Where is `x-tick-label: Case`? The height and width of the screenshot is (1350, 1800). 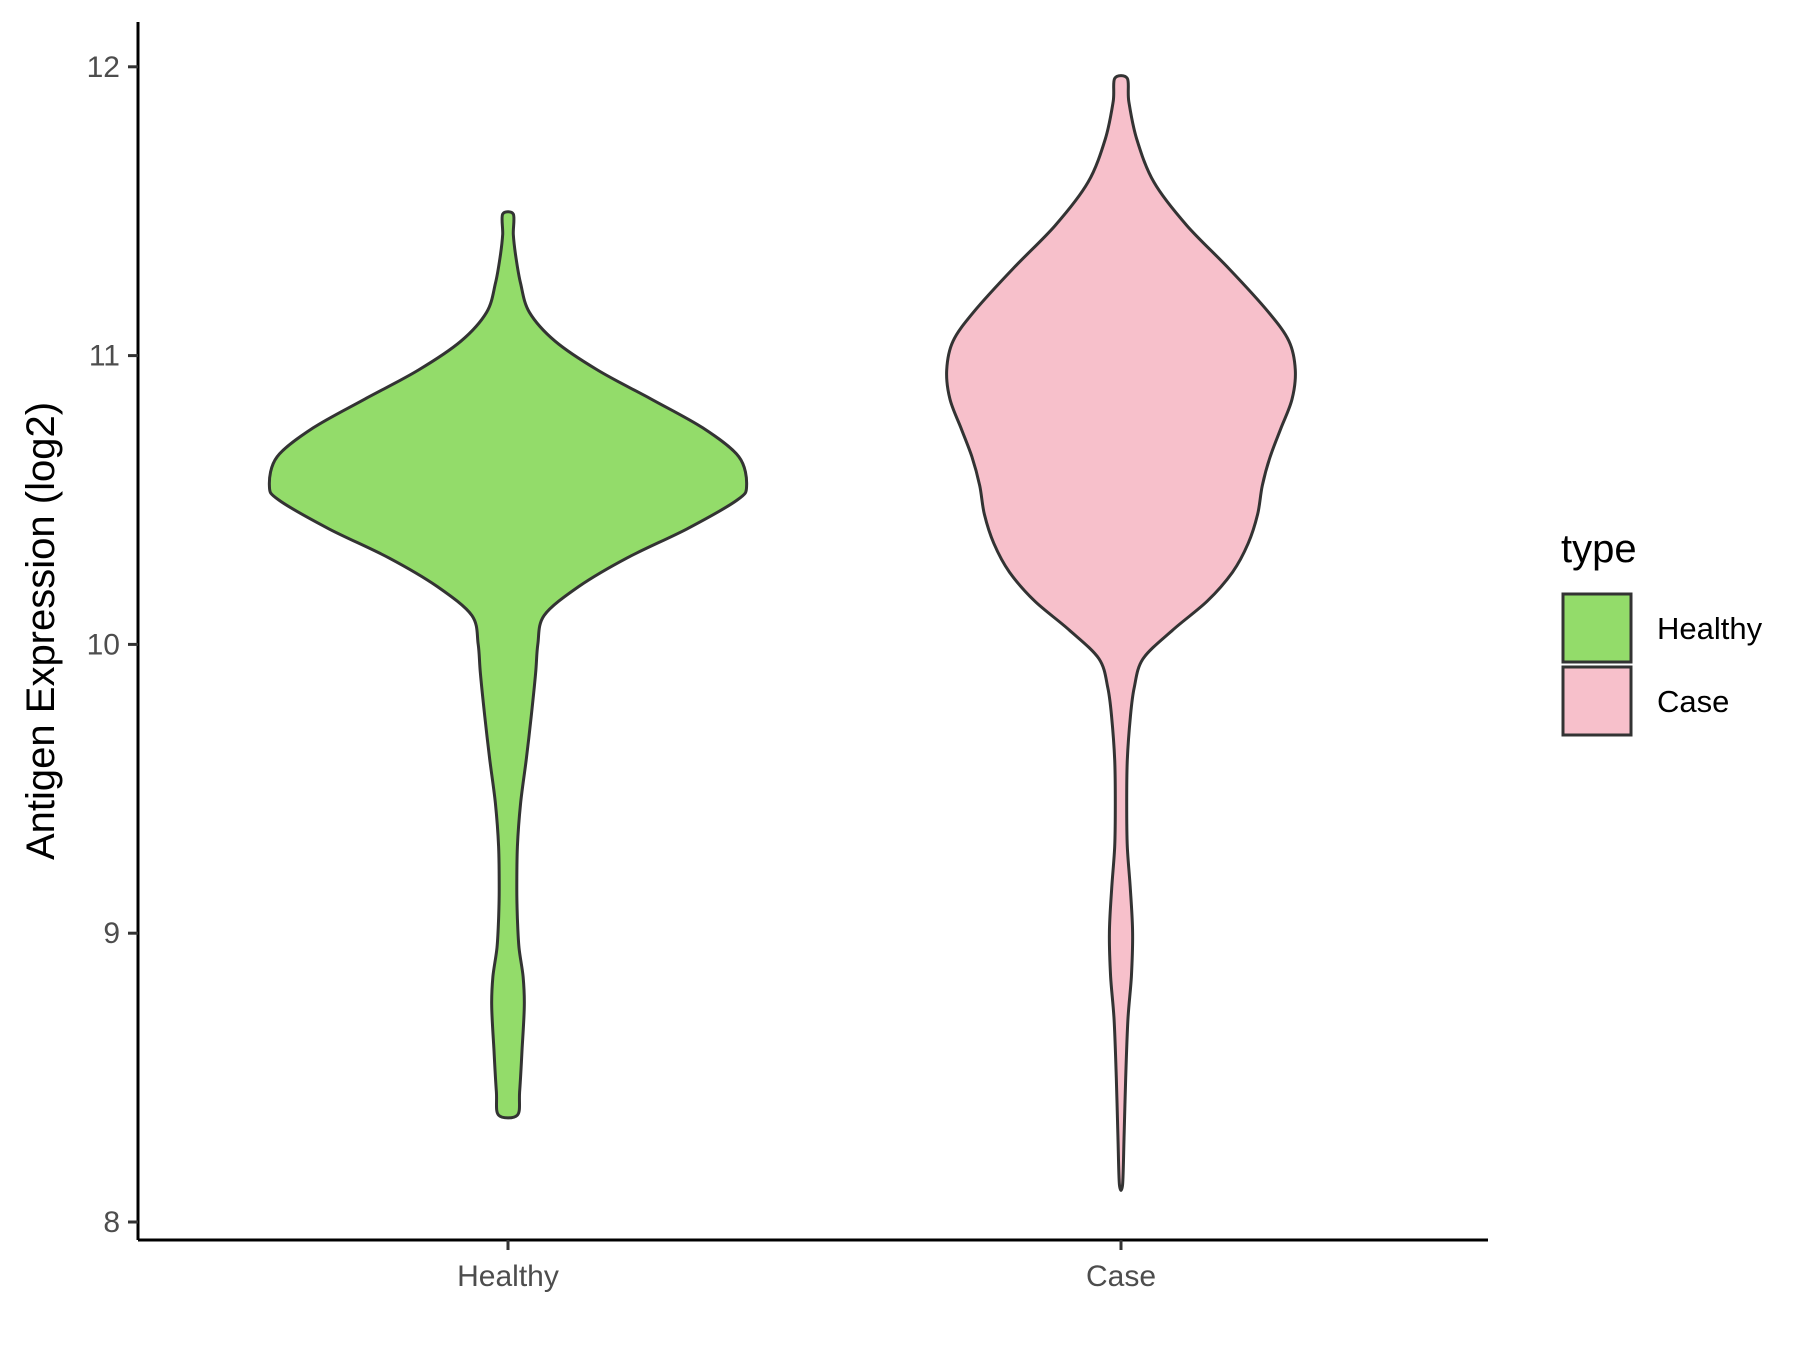
x-tick-label: Case is located at coordinates (1121, 1276).